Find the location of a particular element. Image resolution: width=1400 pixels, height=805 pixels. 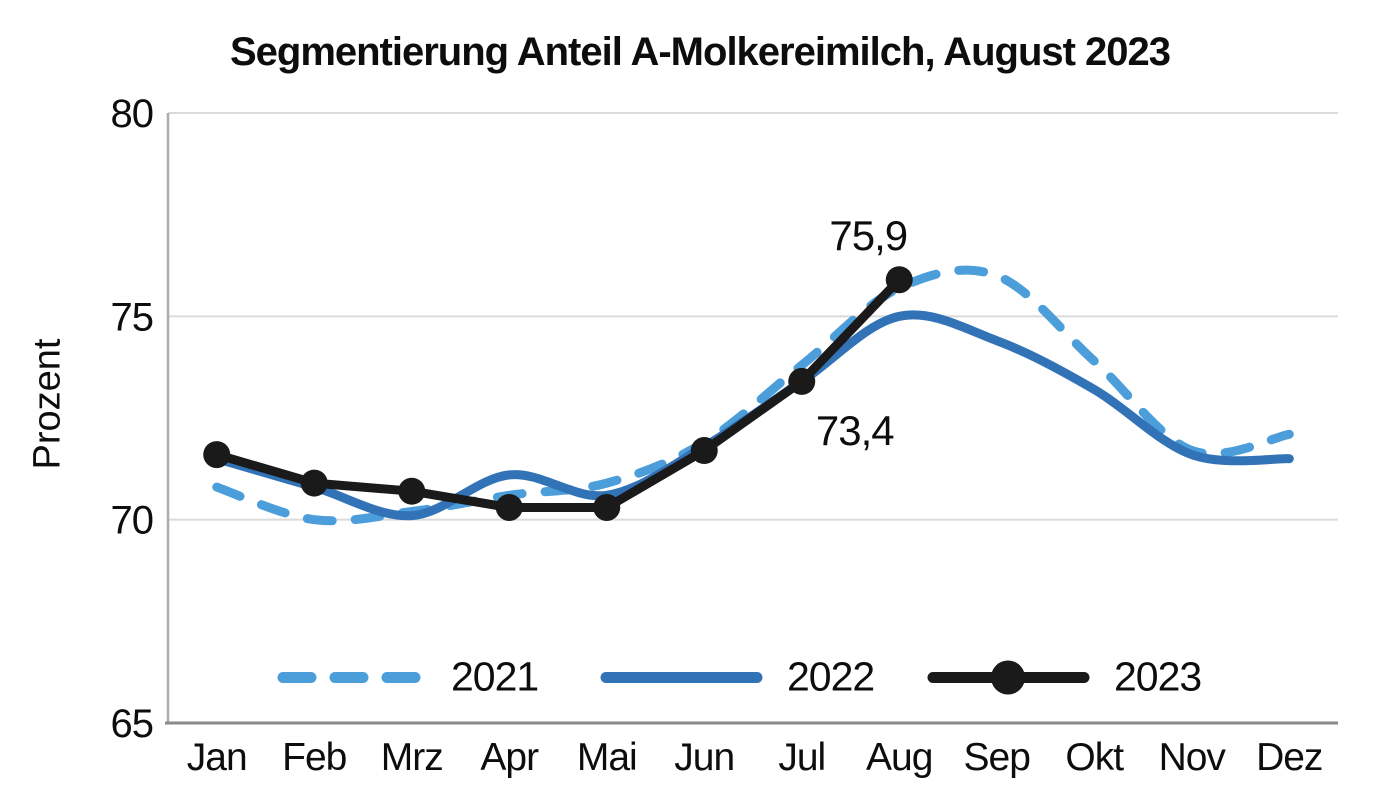

y-tick-label: 75 is located at coordinates (132, 317).